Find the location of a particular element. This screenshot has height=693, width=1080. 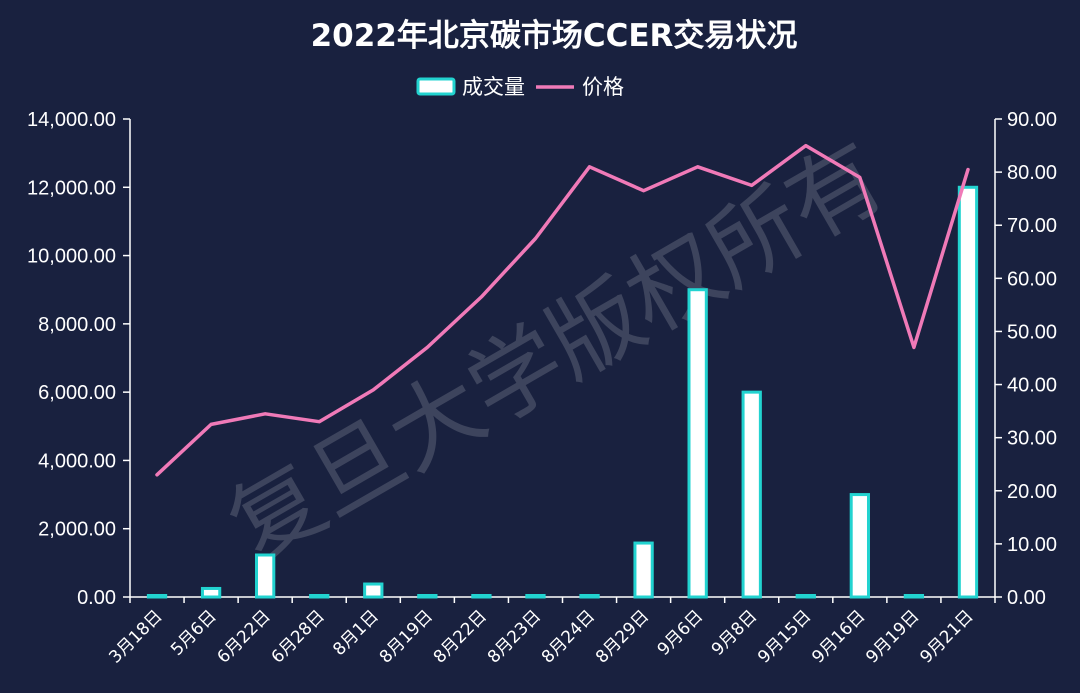

y-left-tick-label: 14,000.00 is located at coordinates (71, 120).